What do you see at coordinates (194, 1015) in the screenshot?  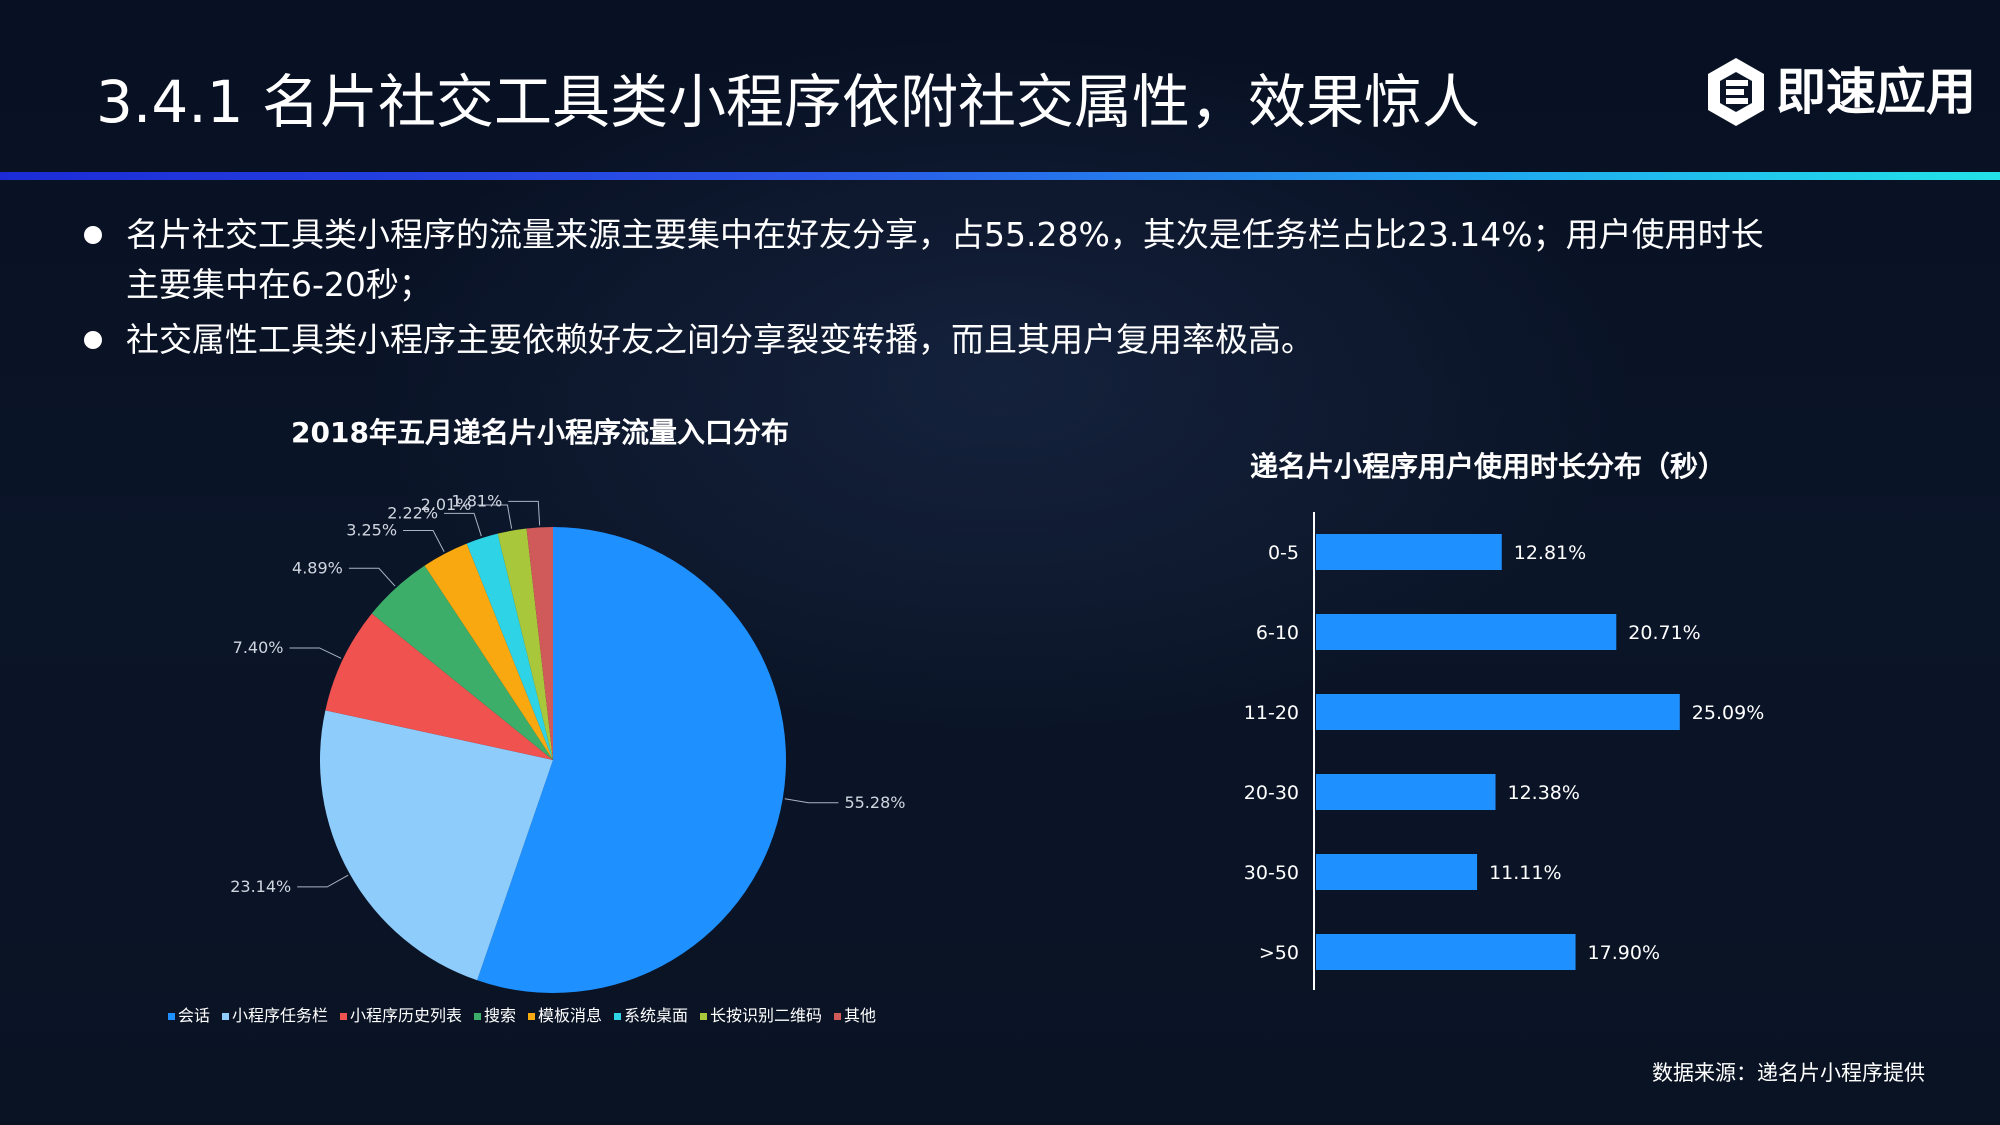 I see `legend-label-1: 会话` at bounding box center [194, 1015].